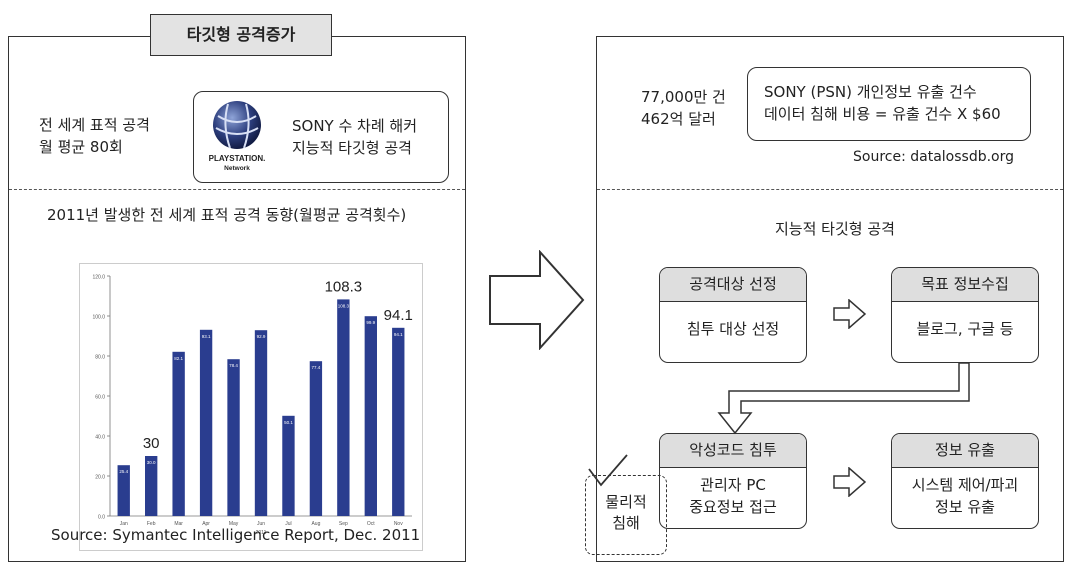  What do you see at coordinates (178, 524) in the screenshot?
I see `x-tick-label: Mar` at bounding box center [178, 524].